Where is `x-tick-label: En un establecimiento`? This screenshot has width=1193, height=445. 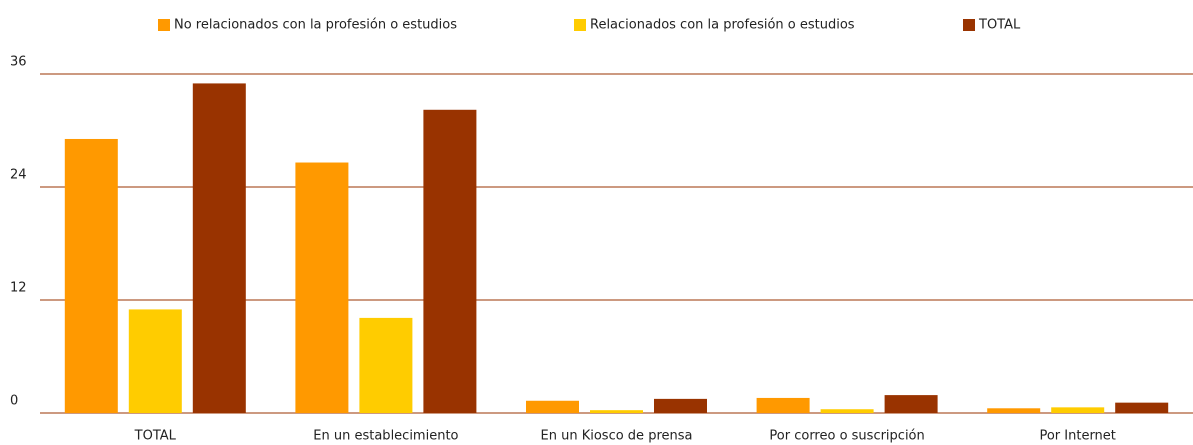 x-tick-label: En un establecimiento is located at coordinates (385, 436).